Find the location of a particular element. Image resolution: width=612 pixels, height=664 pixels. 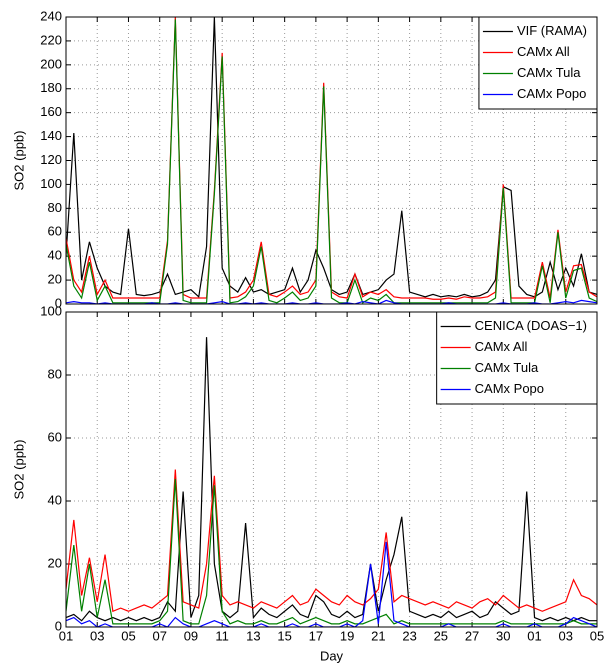

x-tick-label: 21 is located at coordinates (378, 635).